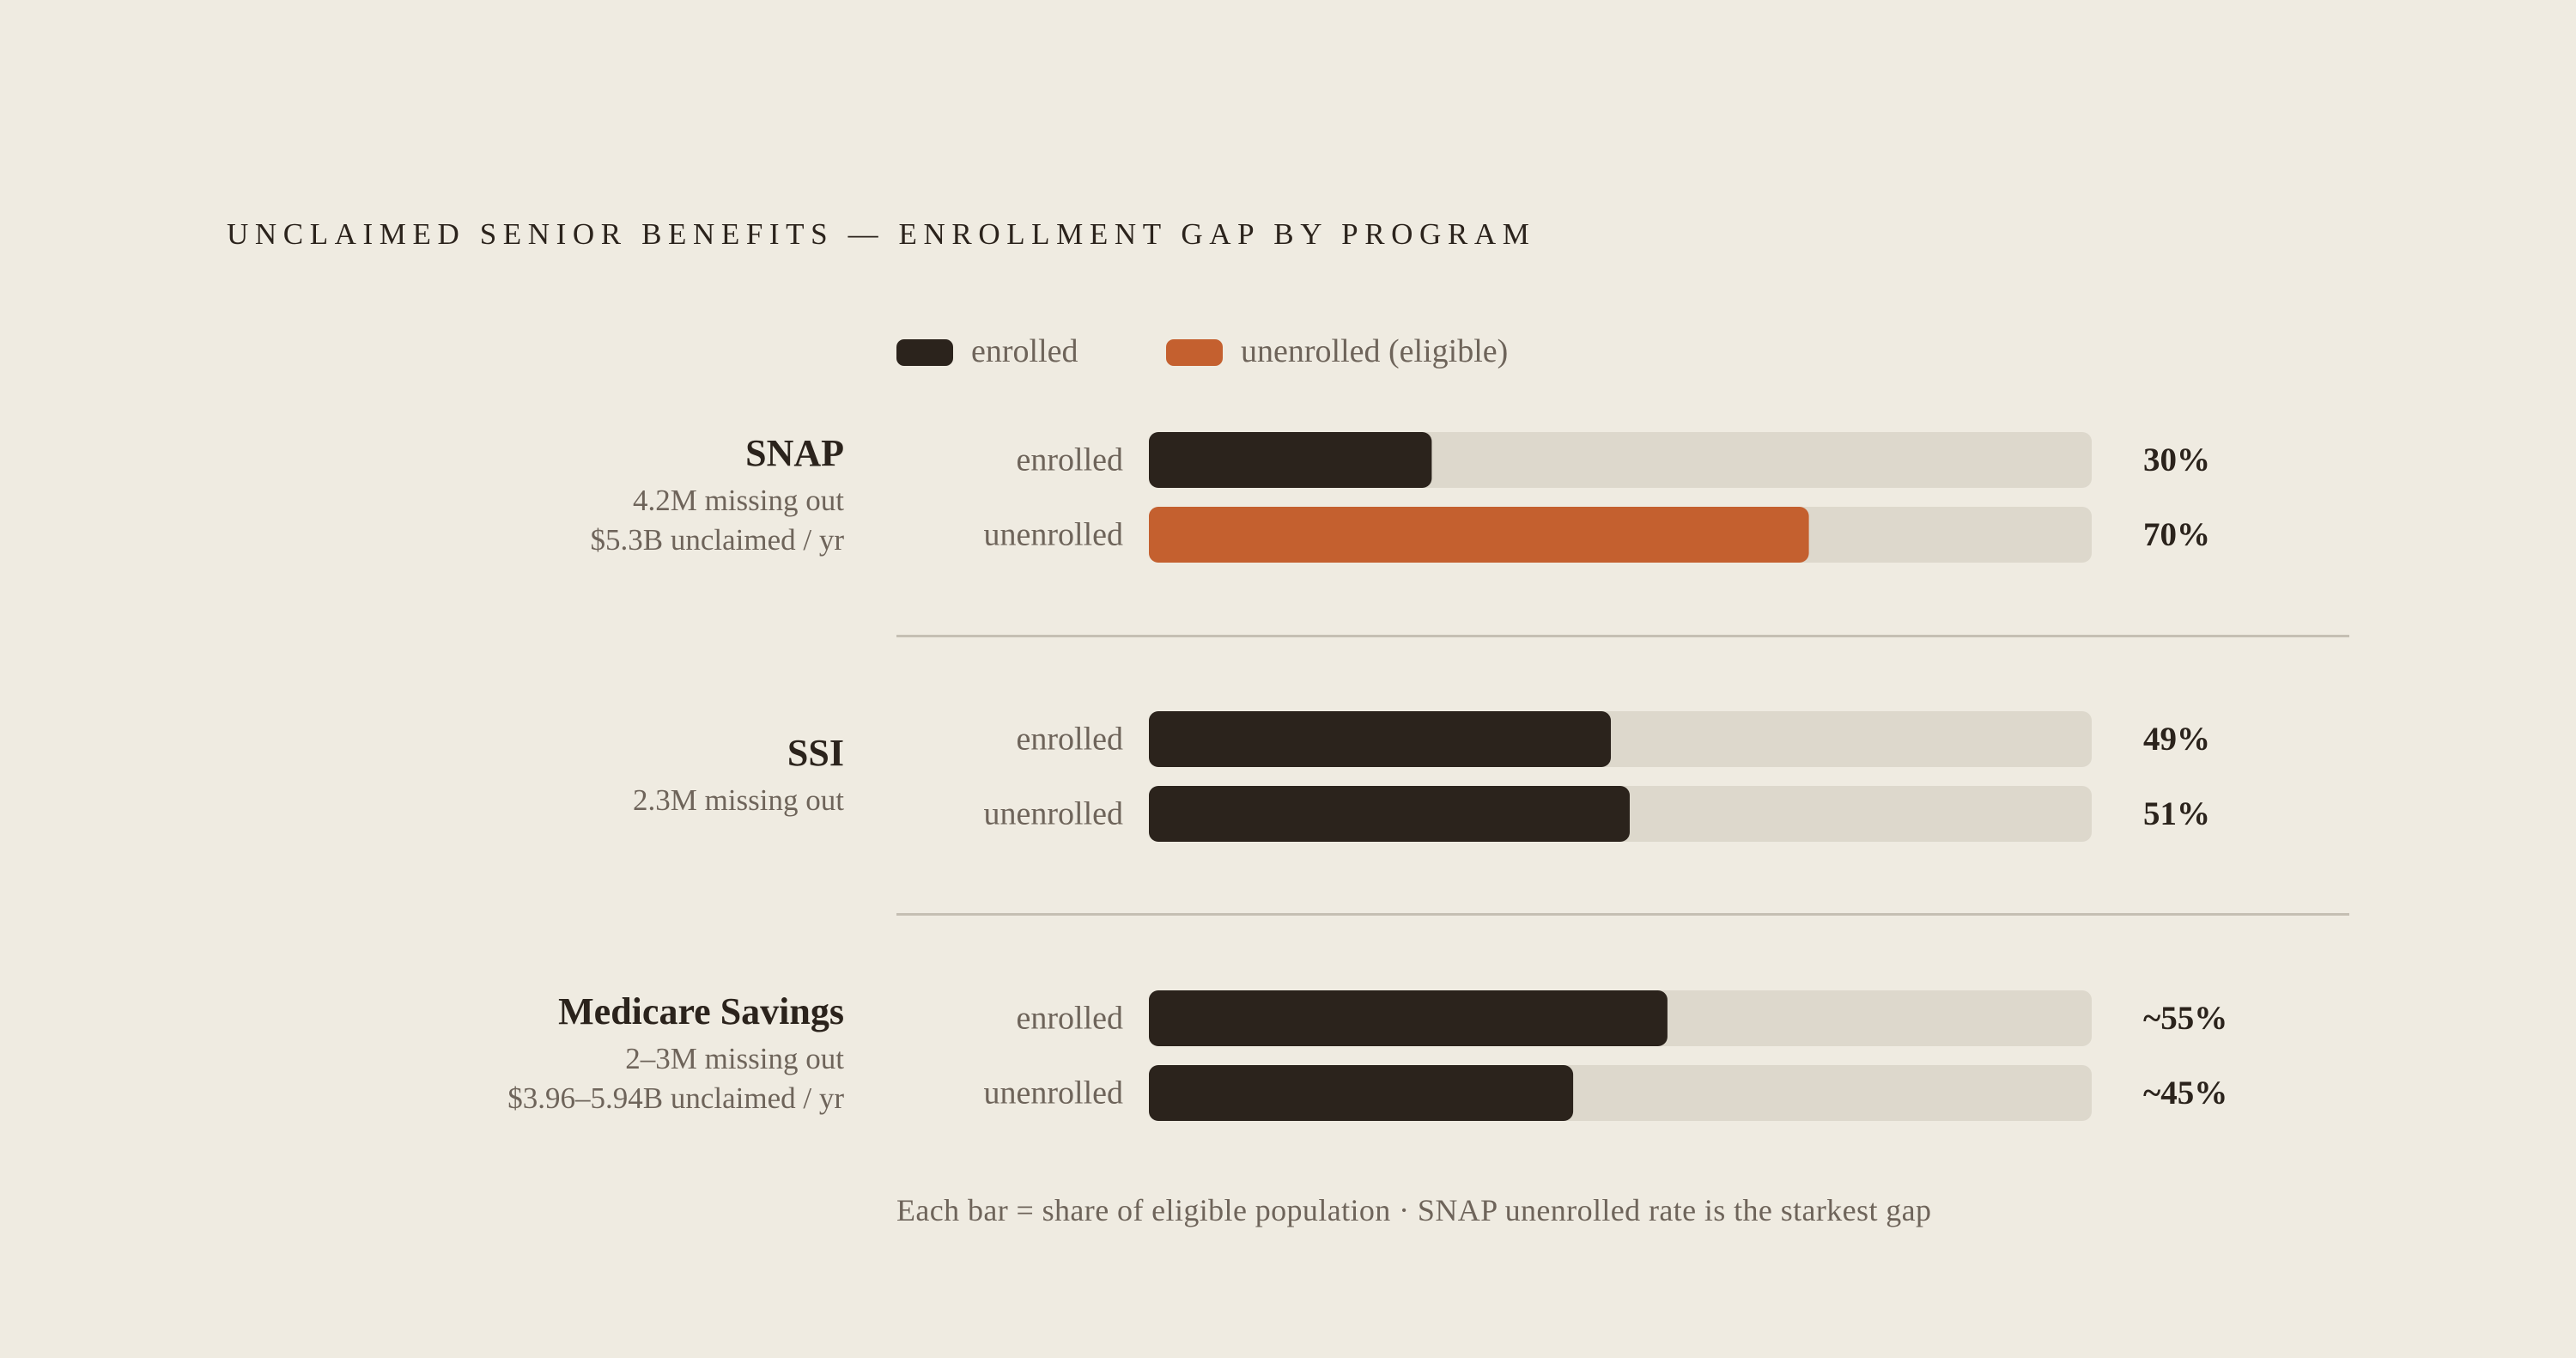 The width and height of the screenshot is (2576, 1358). What do you see at coordinates (1053, 535) in the screenshot?
I see `bar-label-snap-unenrolled: unenrolled` at bounding box center [1053, 535].